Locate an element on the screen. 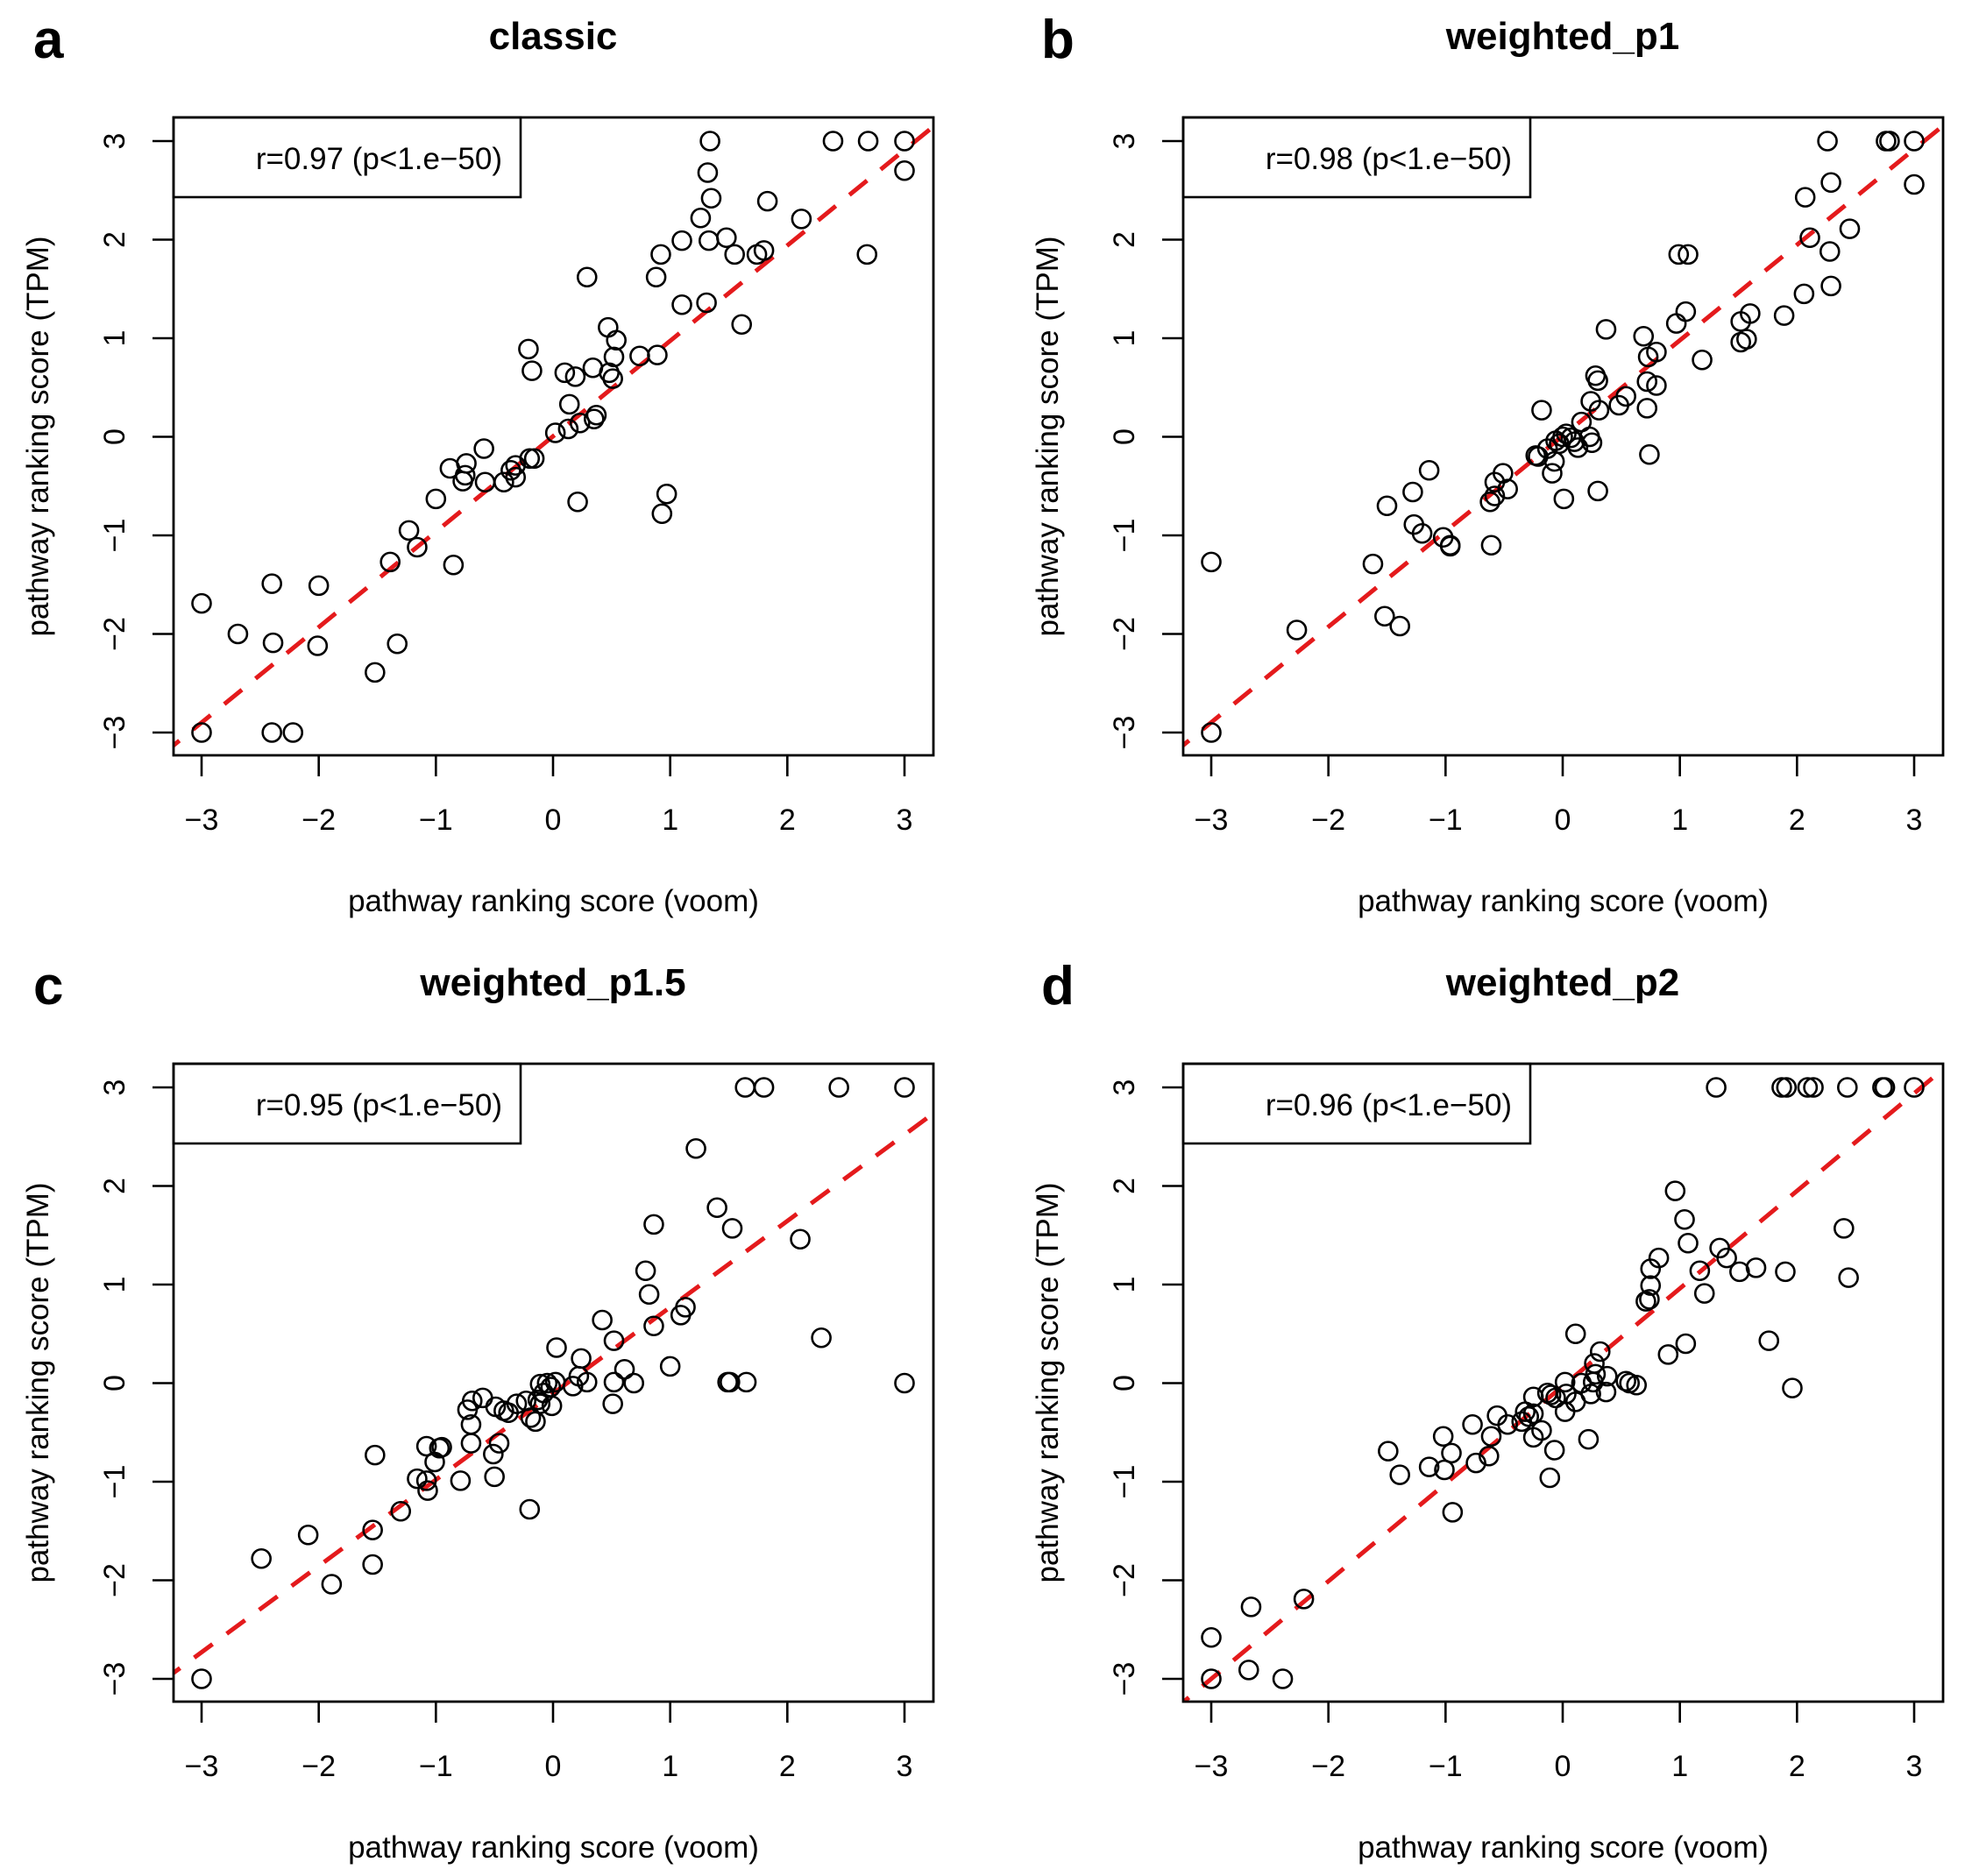  x-tick-label: −2 is located at coordinates (318, 820).